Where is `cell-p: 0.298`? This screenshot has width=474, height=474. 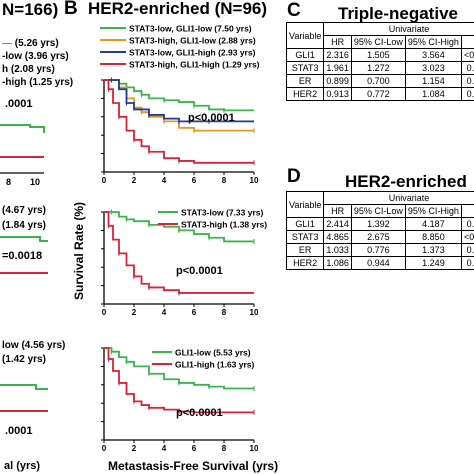
cell-p: 0.298 is located at coordinates (467, 94).